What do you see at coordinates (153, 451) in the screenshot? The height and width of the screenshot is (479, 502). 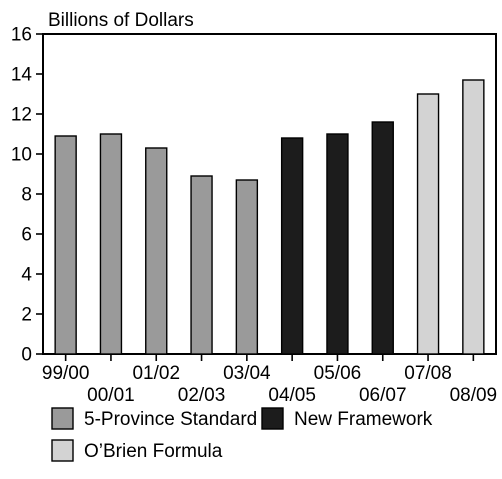 I see `legend-label: O’Brien Formula` at bounding box center [153, 451].